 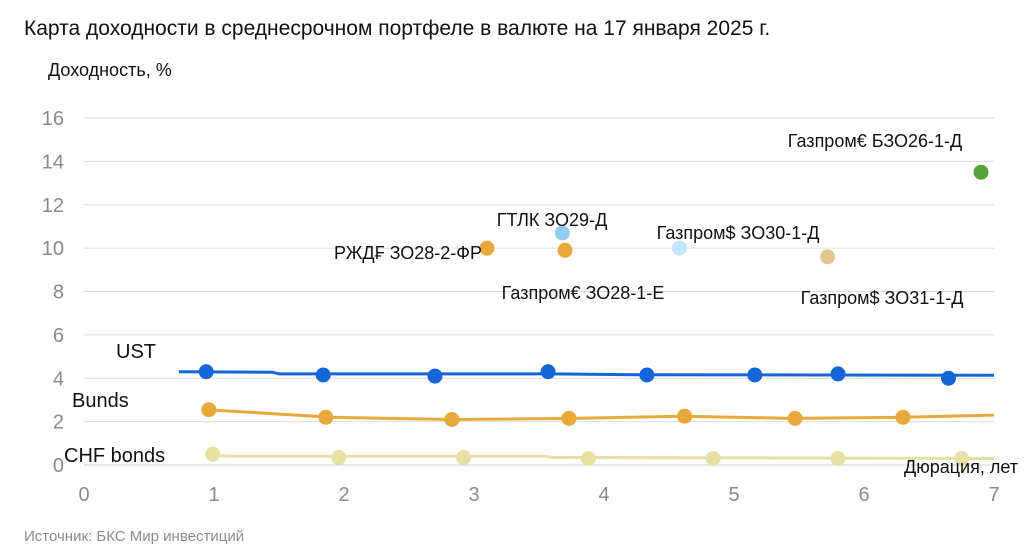 What do you see at coordinates (58, 466) in the screenshot?
I see `y-tick-label: 0` at bounding box center [58, 466].